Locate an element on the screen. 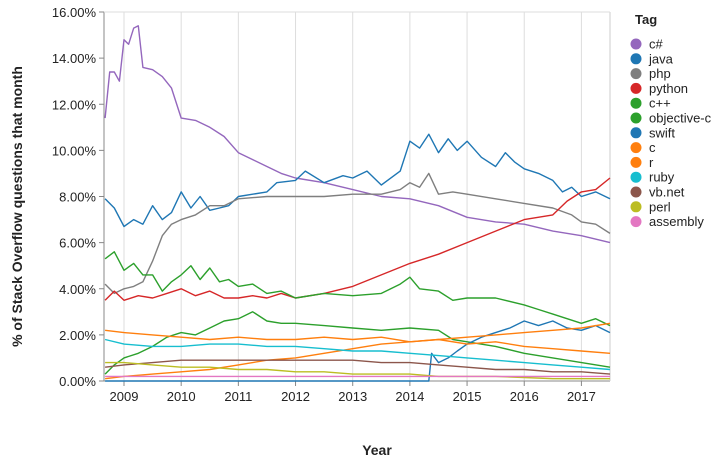 The height and width of the screenshot is (467, 725). legend-title: Tag is located at coordinates (646, 19).